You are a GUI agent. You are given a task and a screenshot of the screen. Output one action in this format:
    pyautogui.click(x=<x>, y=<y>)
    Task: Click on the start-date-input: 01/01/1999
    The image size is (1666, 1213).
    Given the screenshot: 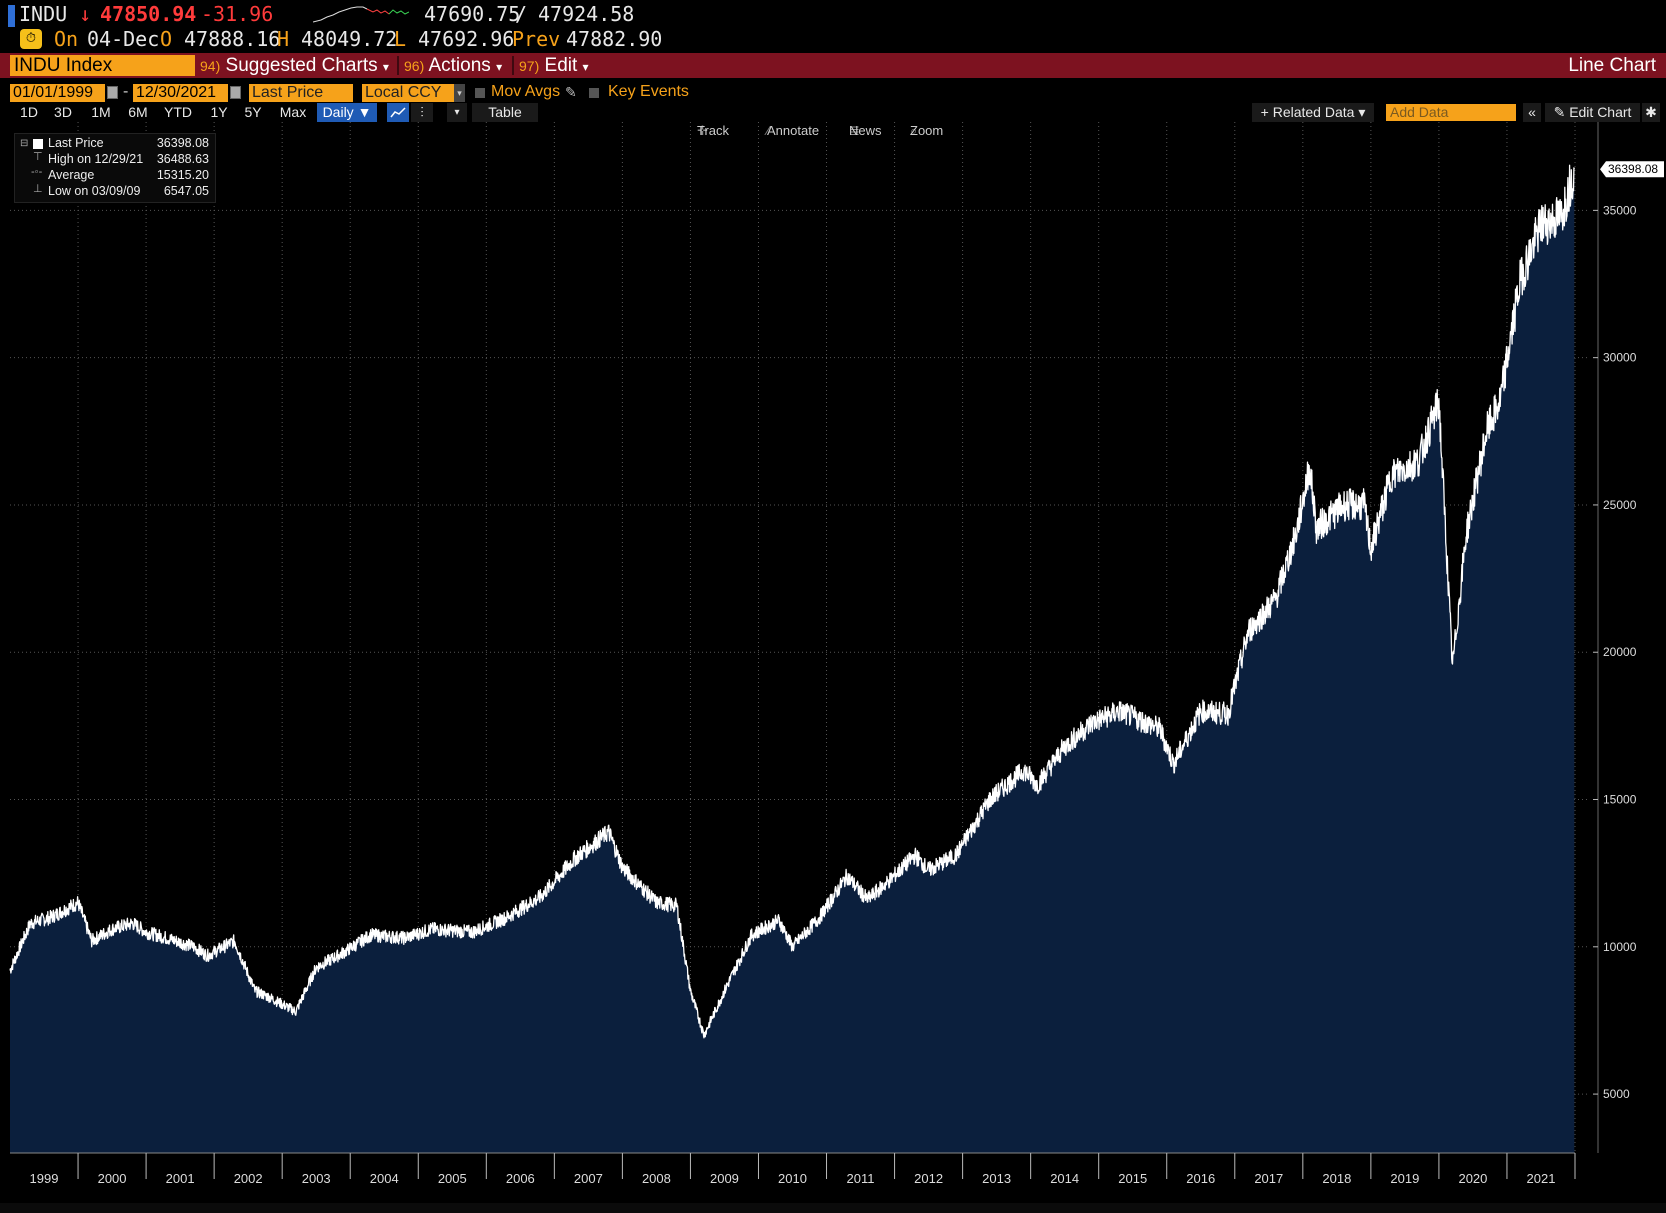 What is the action you would take?
    pyautogui.click(x=57, y=93)
    